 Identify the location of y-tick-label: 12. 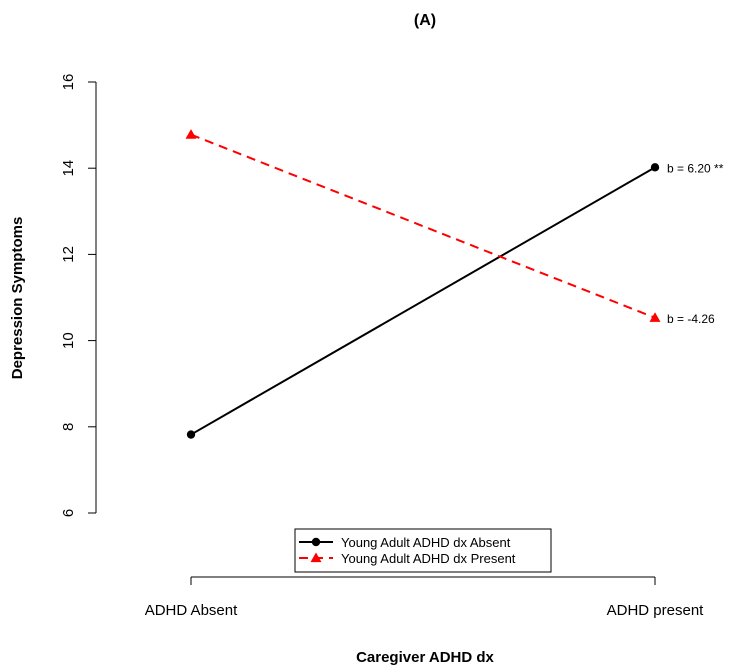
(68, 254).